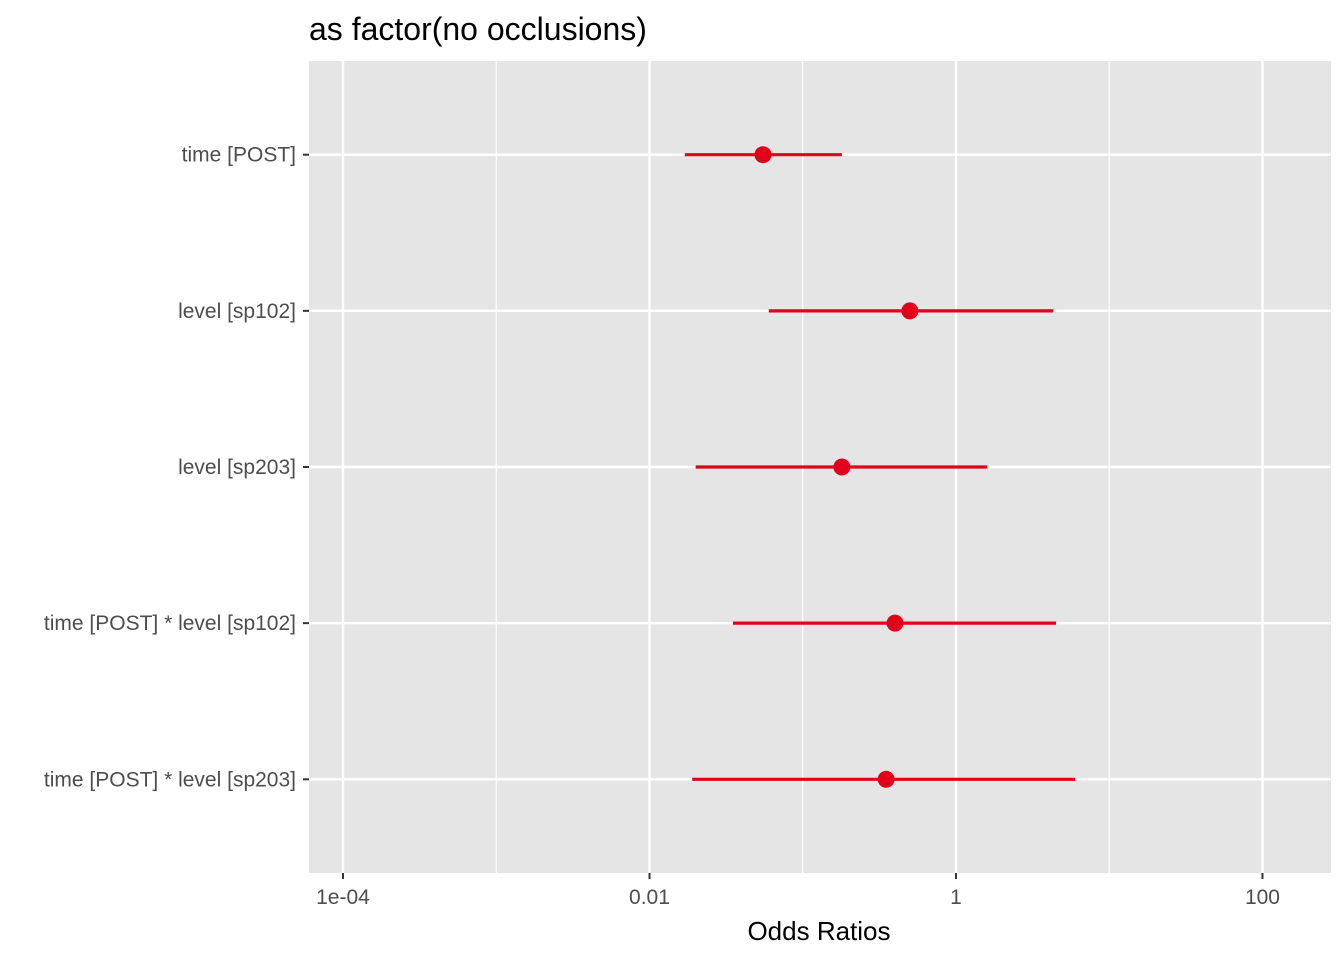 The height and width of the screenshot is (960, 1344). Describe the element at coordinates (956, 897) in the screenshot. I see `x-tick-label: 1` at that location.